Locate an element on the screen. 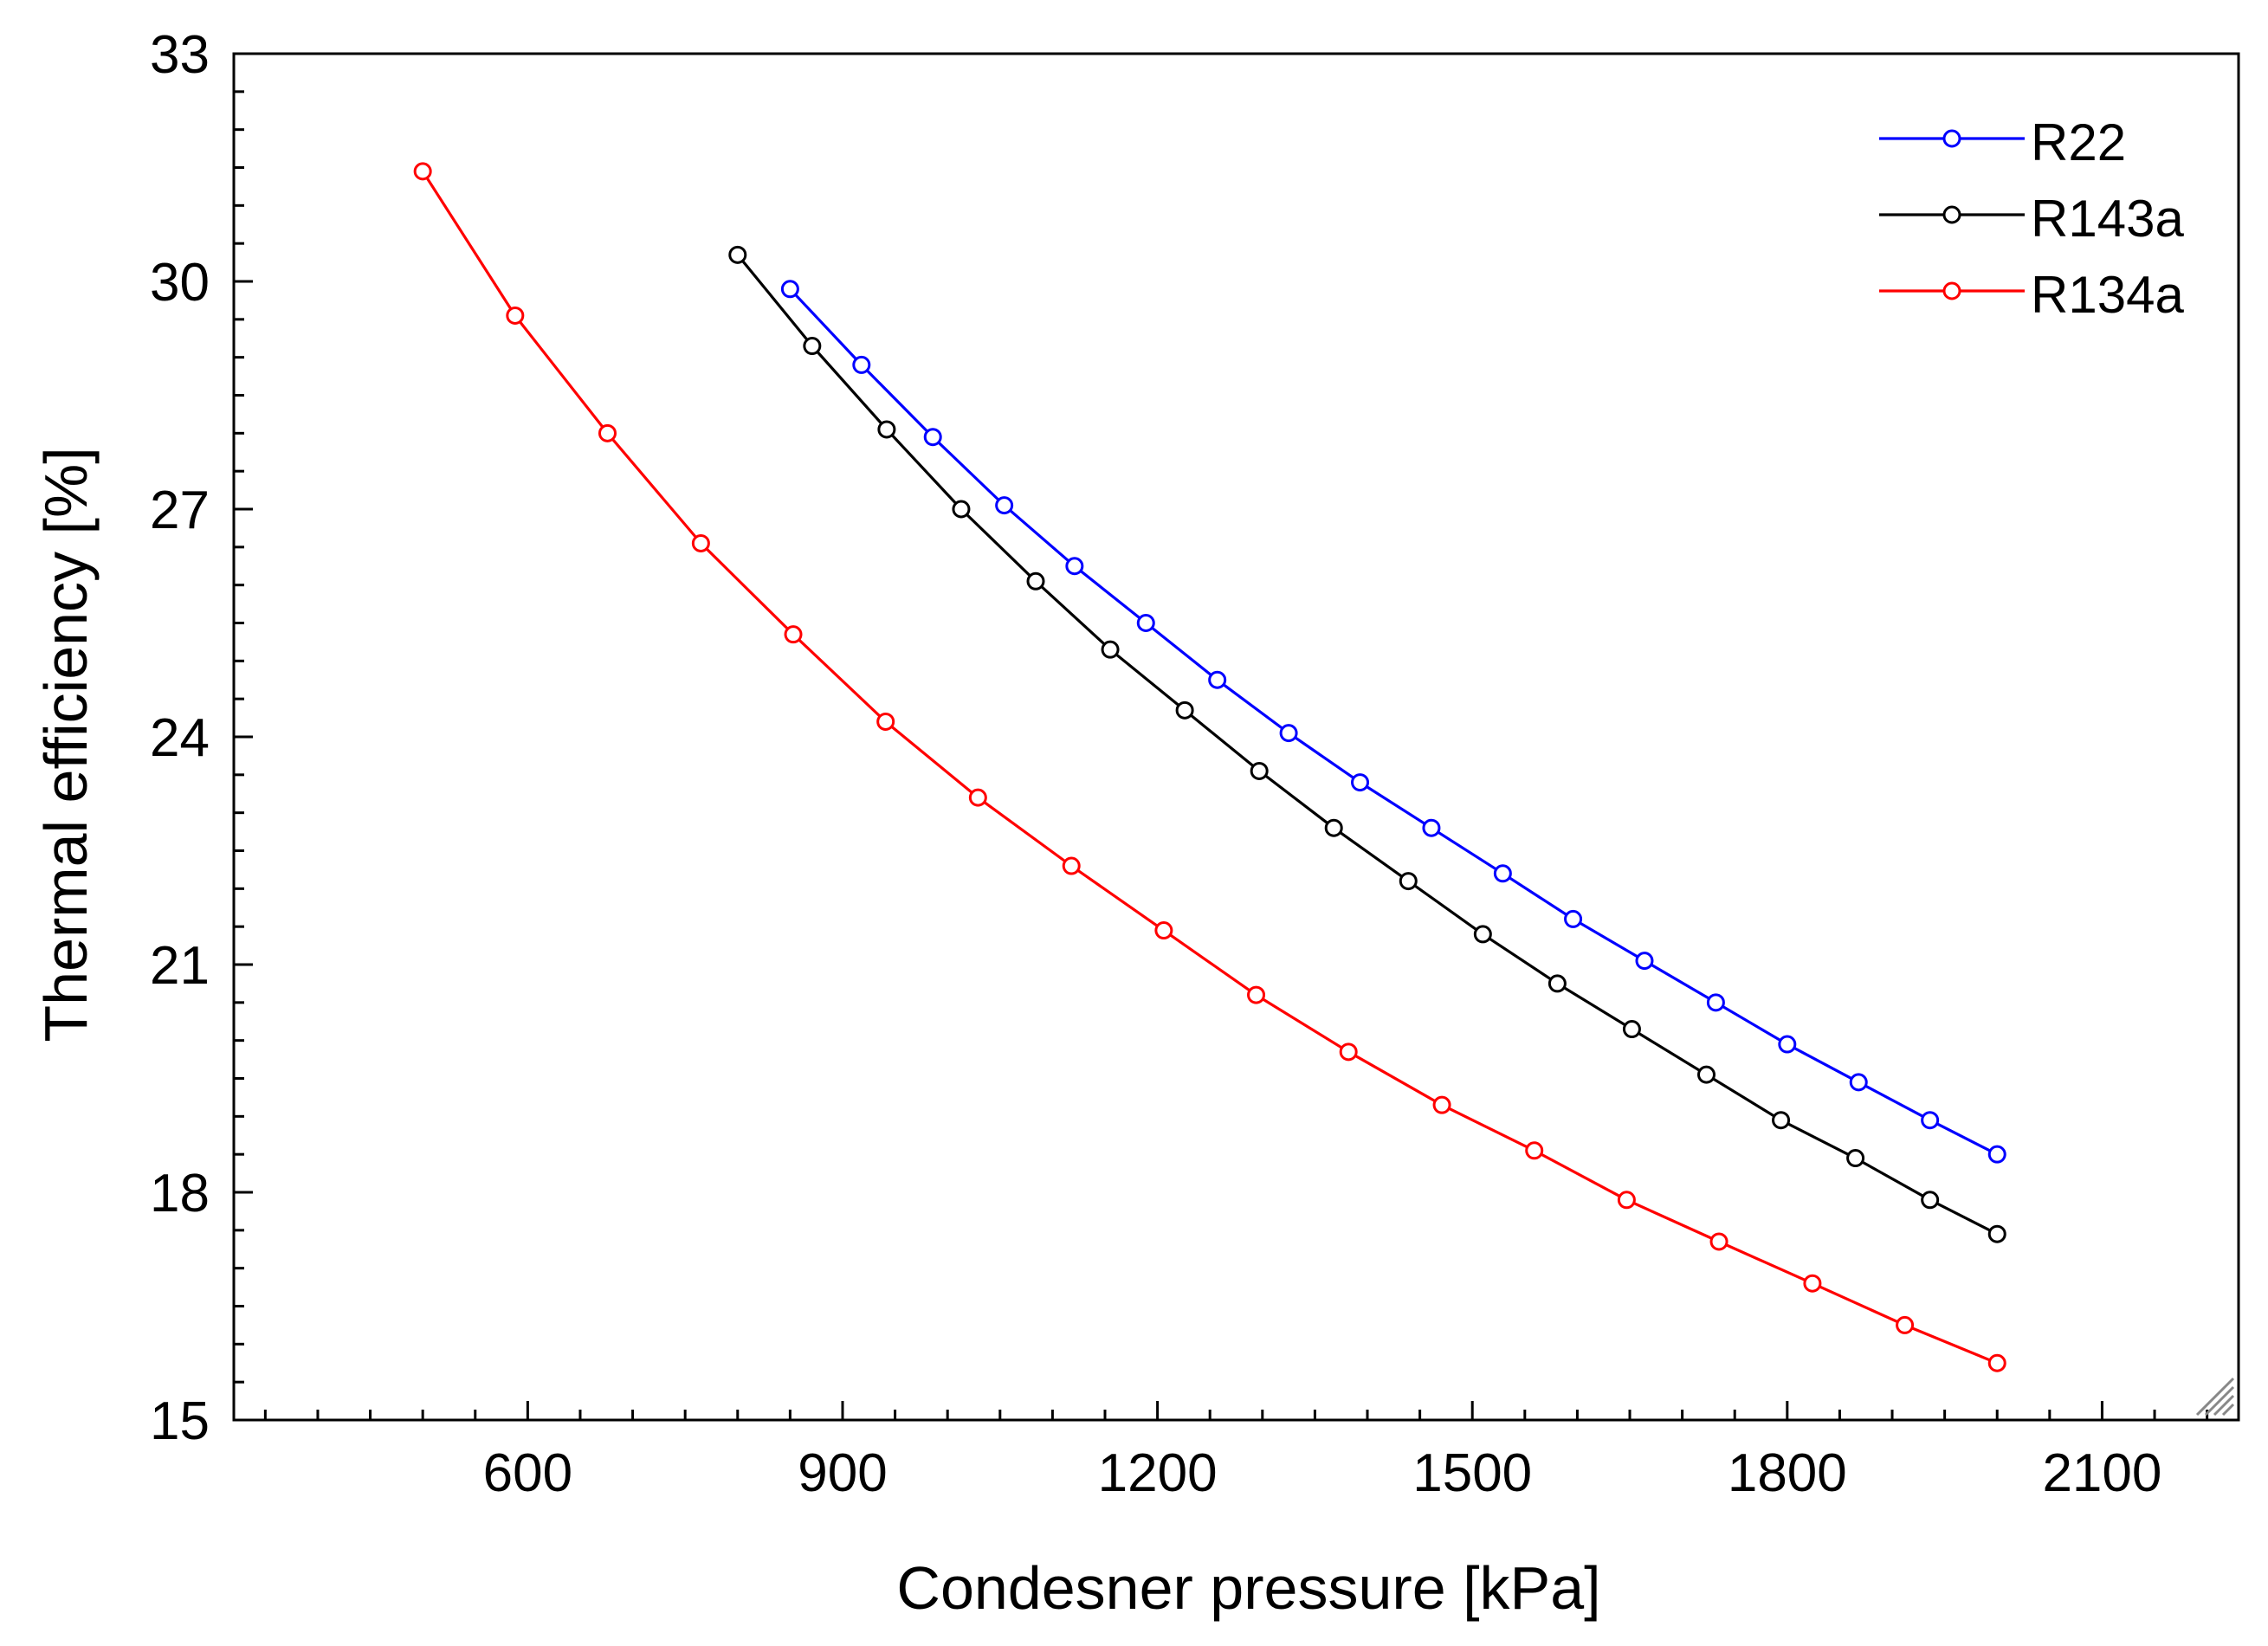 The width and height of the screenshot is (2268, 1646). x-tick-label: 1800 is located at coordinates (1787, 1473).